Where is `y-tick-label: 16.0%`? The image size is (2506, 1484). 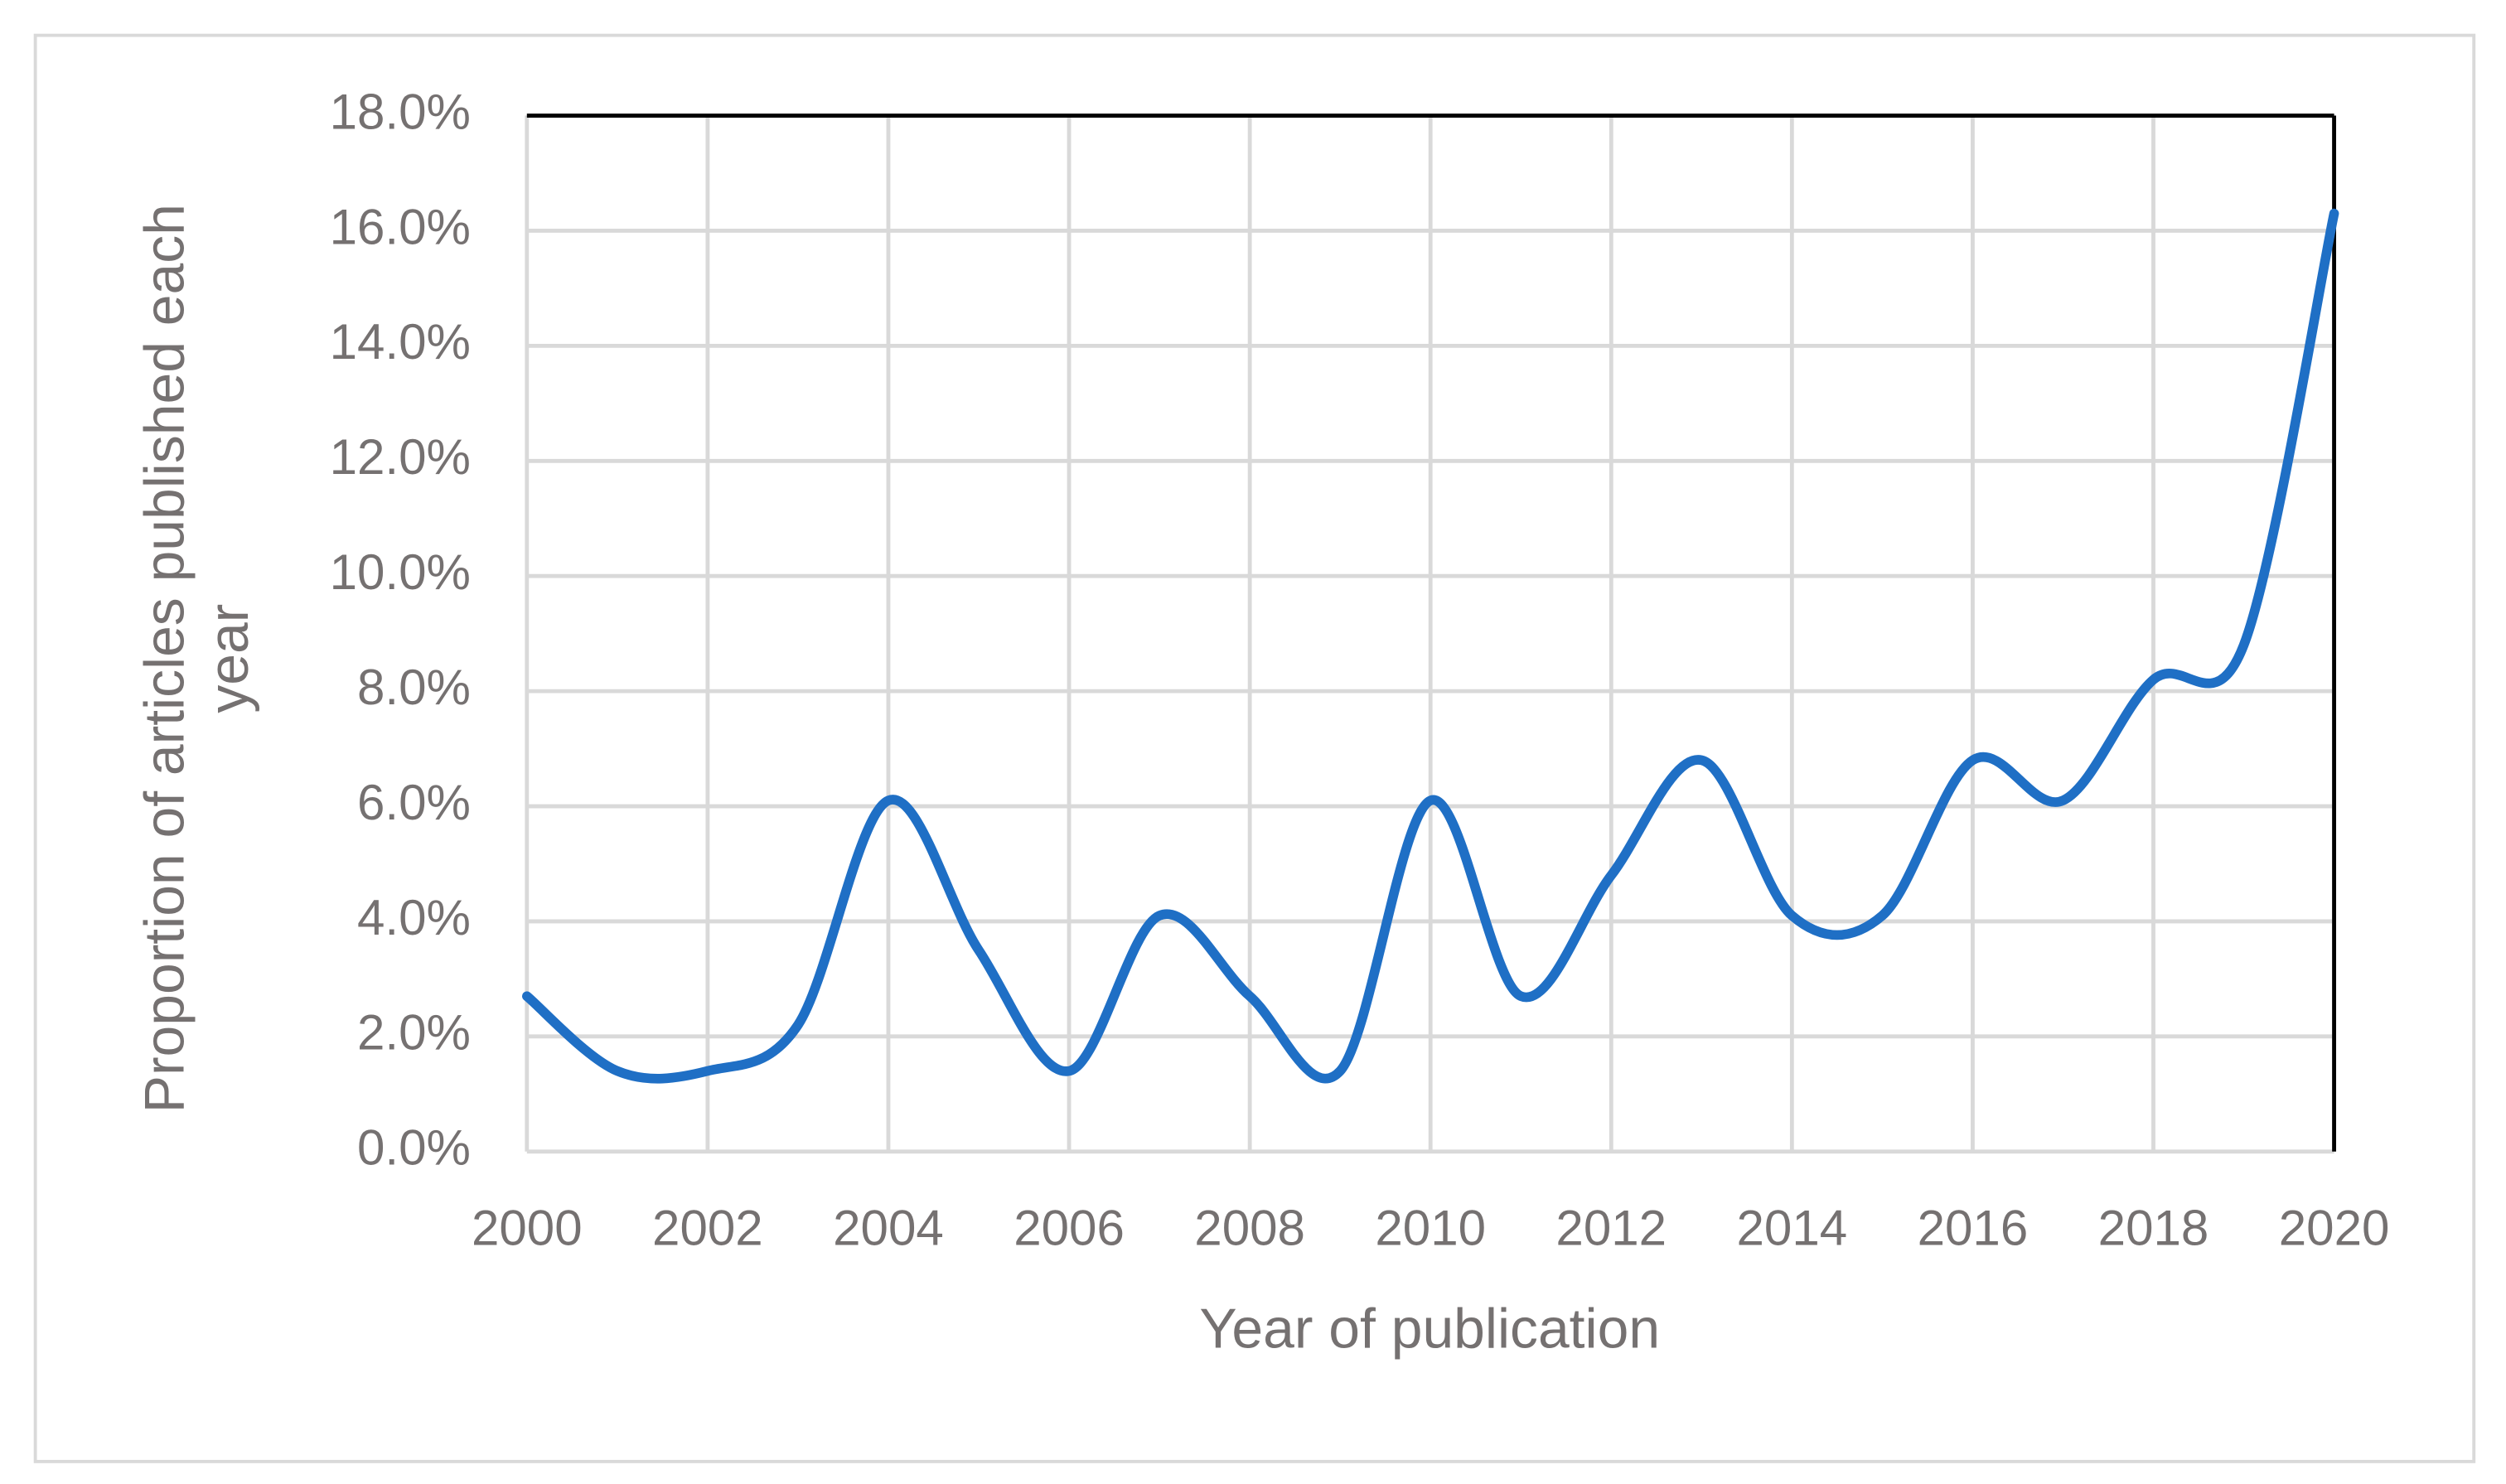
y-tick-label: 16.0% is located at coordinates (401, 226).